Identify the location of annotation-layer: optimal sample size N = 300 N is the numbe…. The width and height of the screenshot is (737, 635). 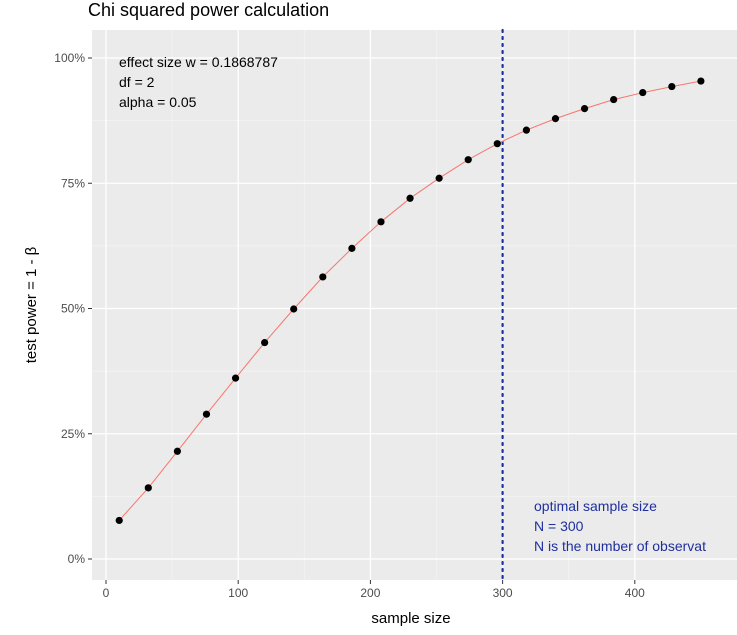
(620, 526).